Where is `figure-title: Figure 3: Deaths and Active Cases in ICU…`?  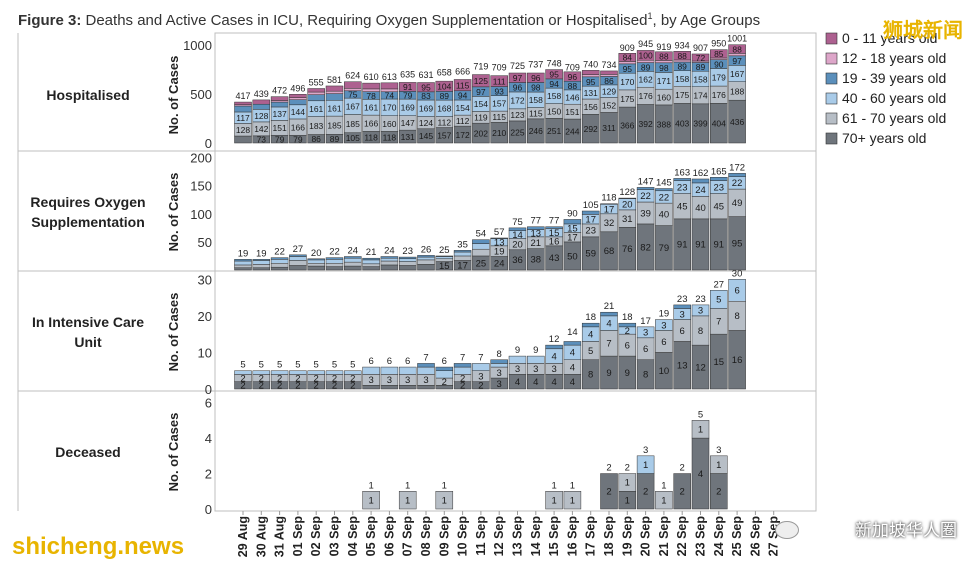
figure-title: Figure 3: Deaths and Active Cases in ICU… is located at coordinates (389, 20).